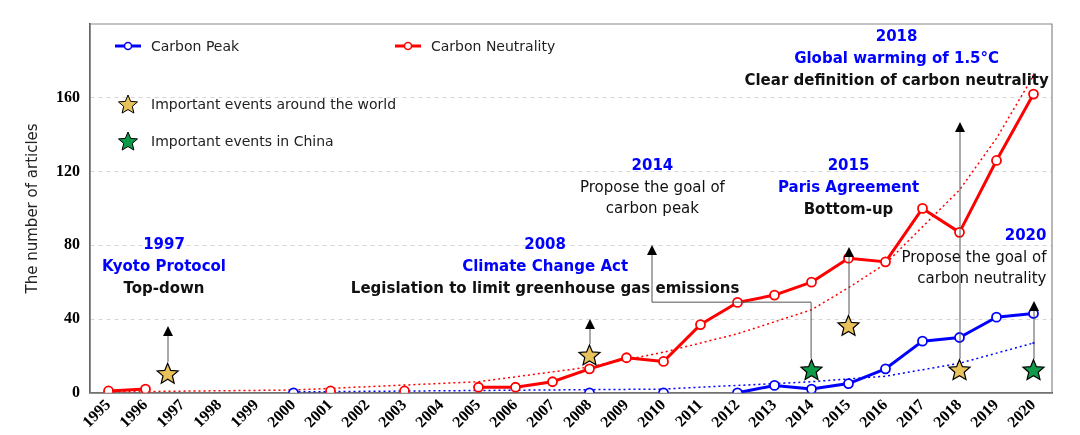  I want to click on y-axis-title: The number of articles, so click(31, 209).